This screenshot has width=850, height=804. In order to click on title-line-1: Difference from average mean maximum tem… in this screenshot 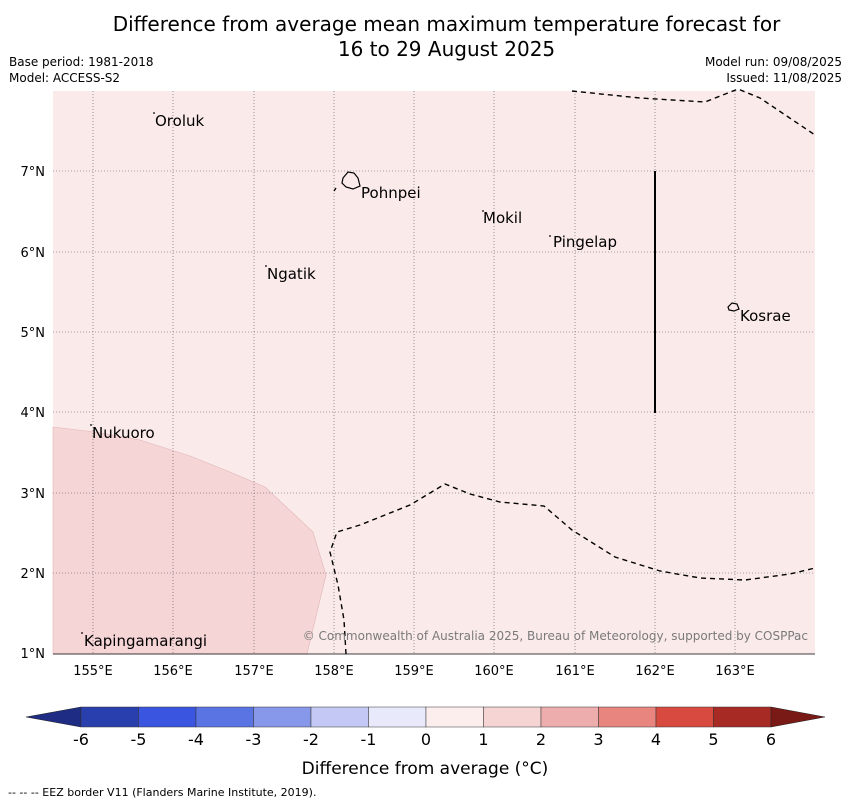, I will do `click(446, 24)`.